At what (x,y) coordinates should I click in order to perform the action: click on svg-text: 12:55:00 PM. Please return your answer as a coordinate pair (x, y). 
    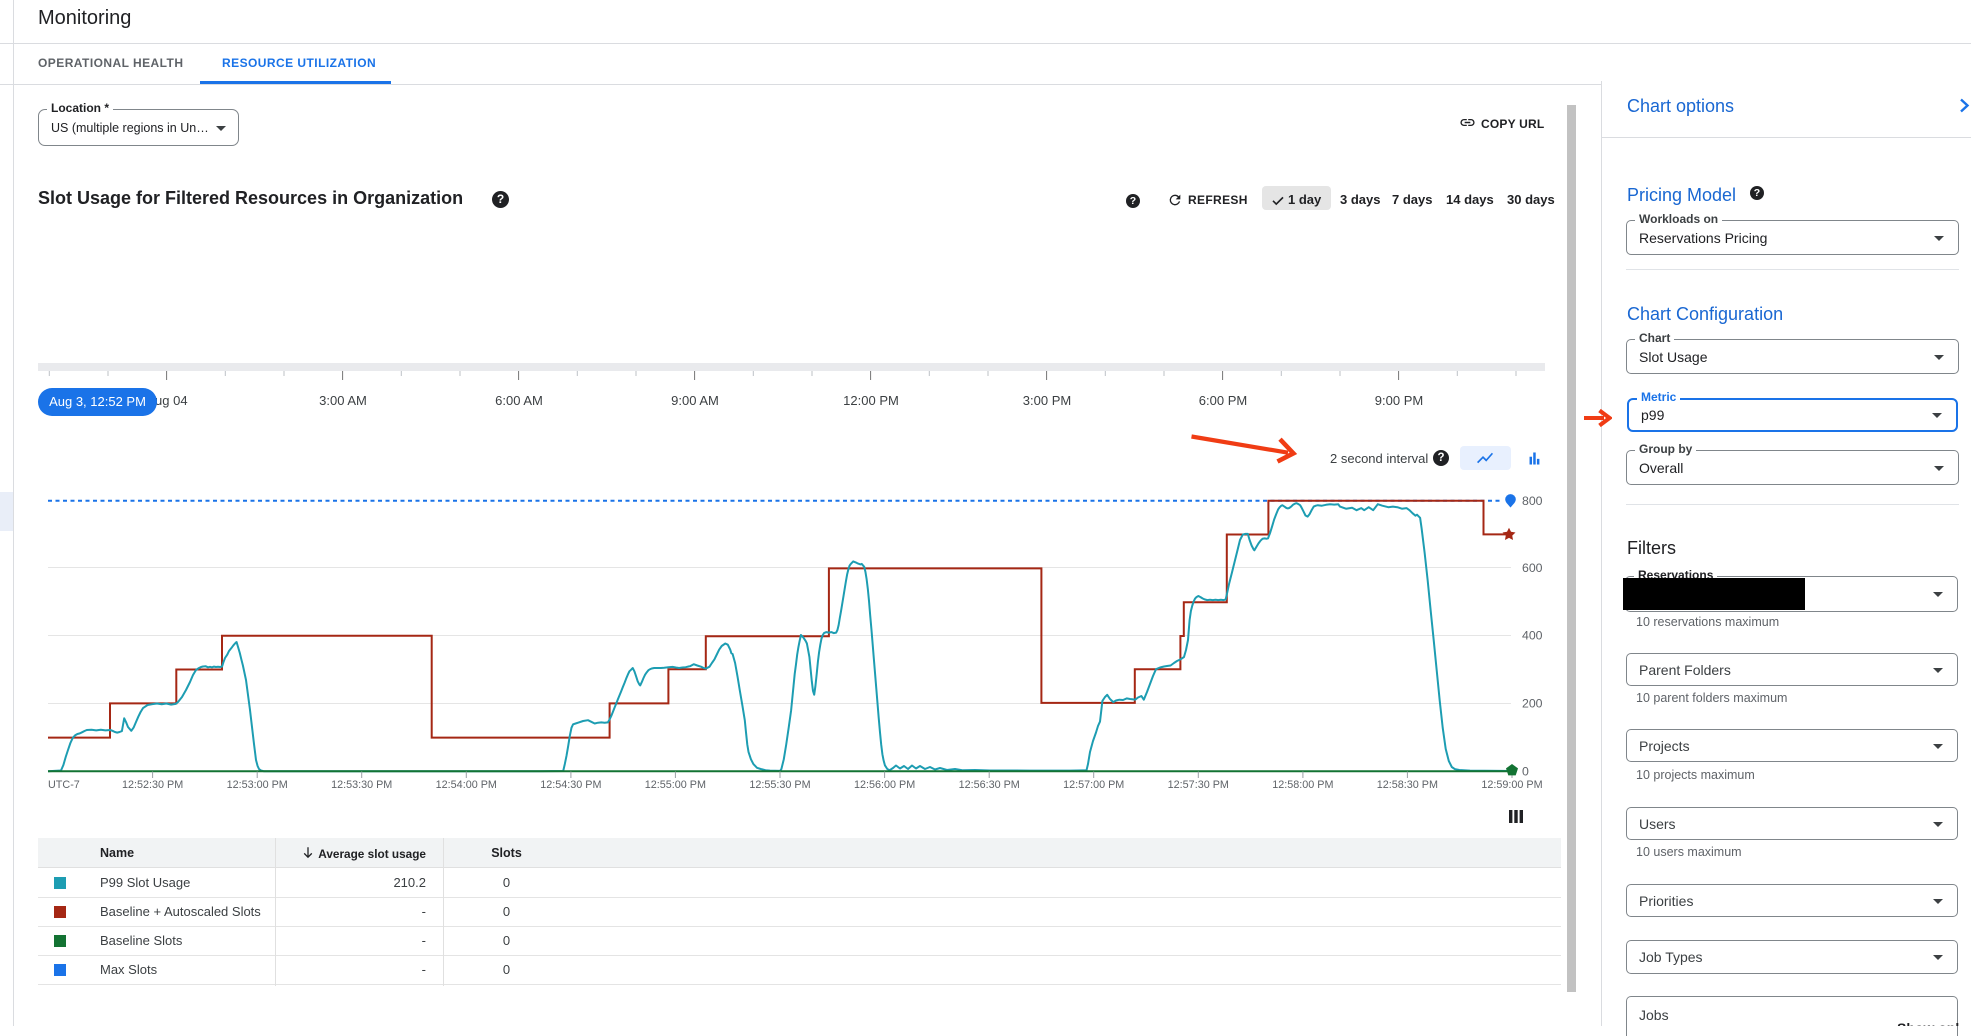
    Looking at the image, I should click on (675, 785).